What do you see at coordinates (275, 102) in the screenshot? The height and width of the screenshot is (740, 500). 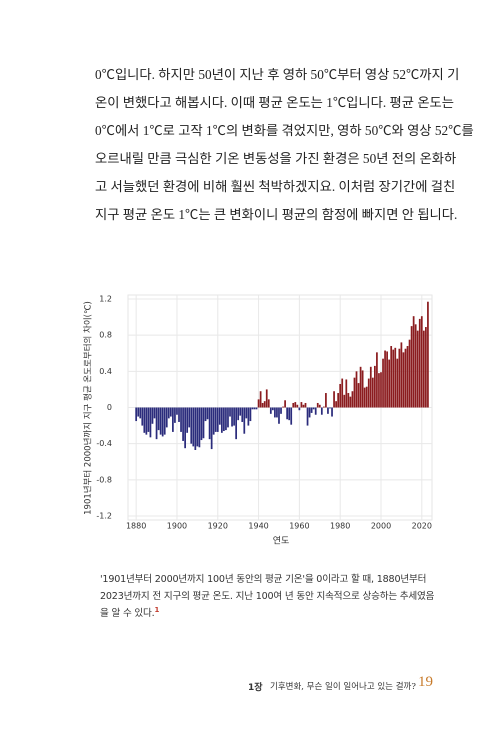 I see `body-line: 온이 변했다고 해봅시다. 이때 평균 온도는 1℃입니다. 평균 온도는` at bounding box center [275, 102].